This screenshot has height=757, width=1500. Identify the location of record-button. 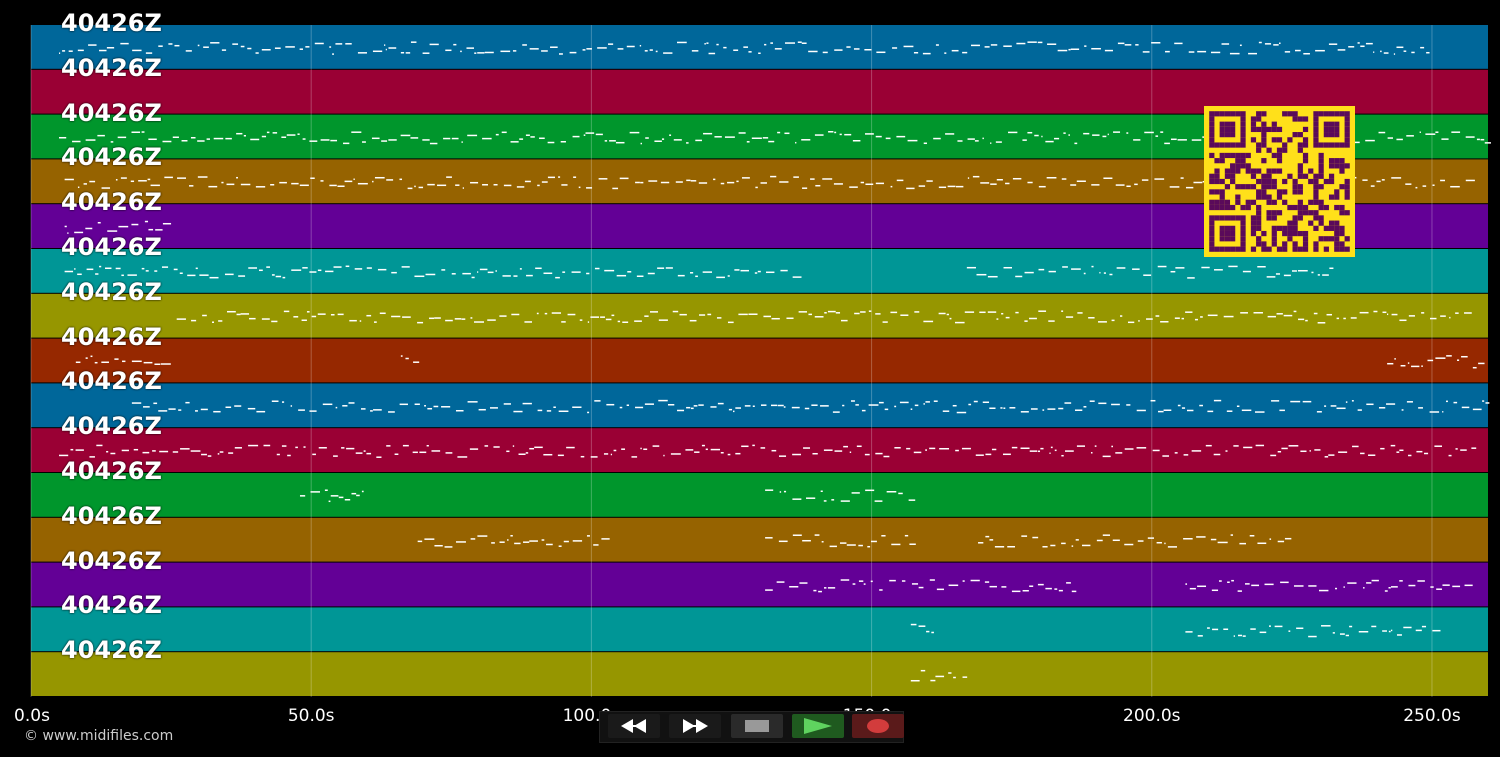
(878, 726).